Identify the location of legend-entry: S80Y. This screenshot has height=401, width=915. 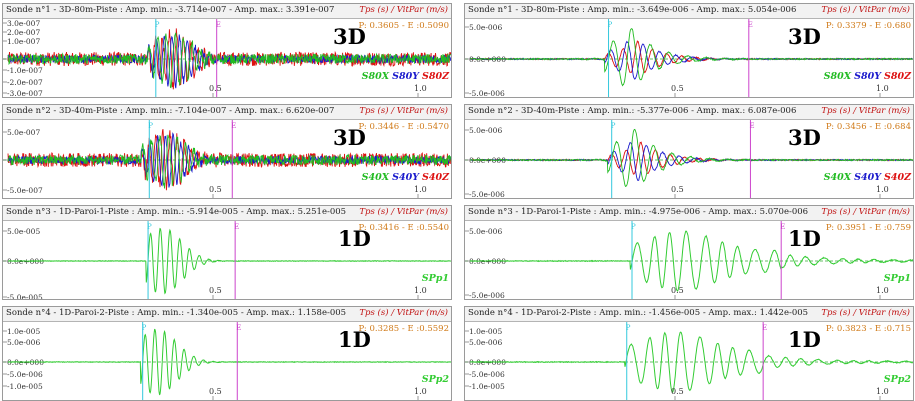
(405, 76).